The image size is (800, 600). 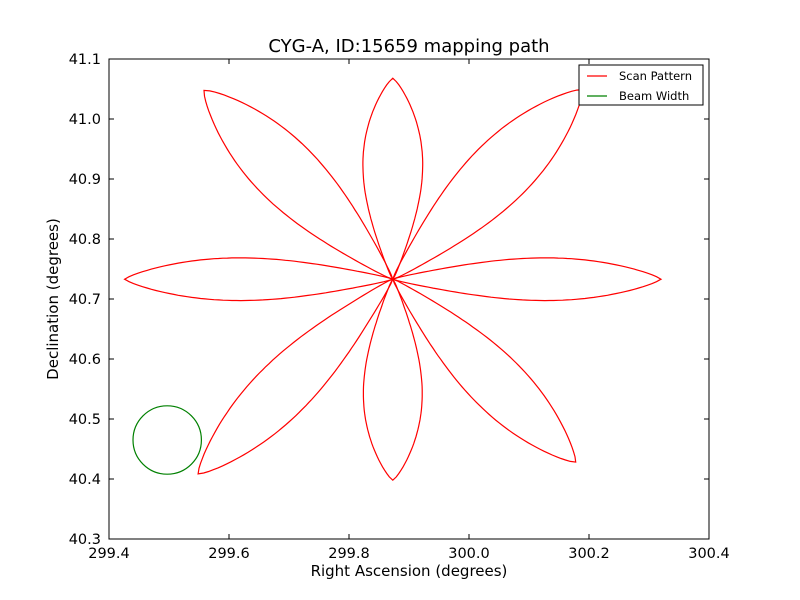 What do you see at coordinates (229, 554) in the screenshot?
I see `x-tick-label: 299.6` at bounding box center [229, 554].